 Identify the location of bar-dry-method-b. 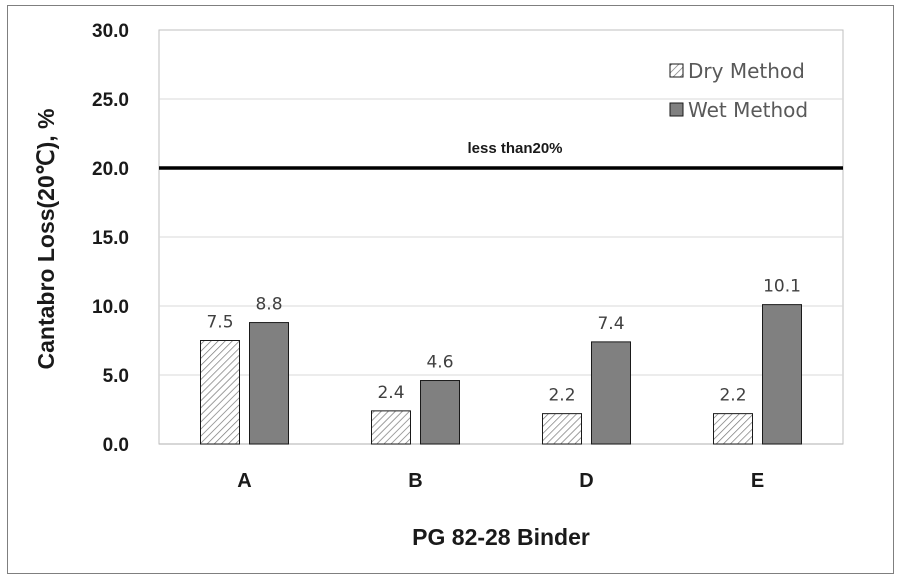
(391, 427).